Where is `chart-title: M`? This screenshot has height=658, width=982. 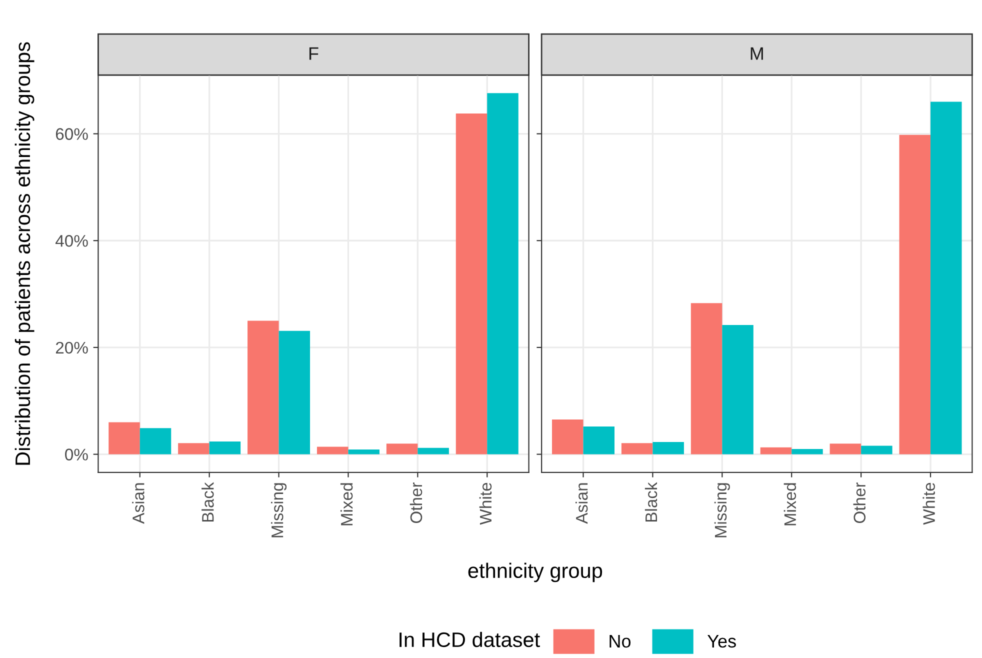
chart-title: M is located at coordinates (756, 53).